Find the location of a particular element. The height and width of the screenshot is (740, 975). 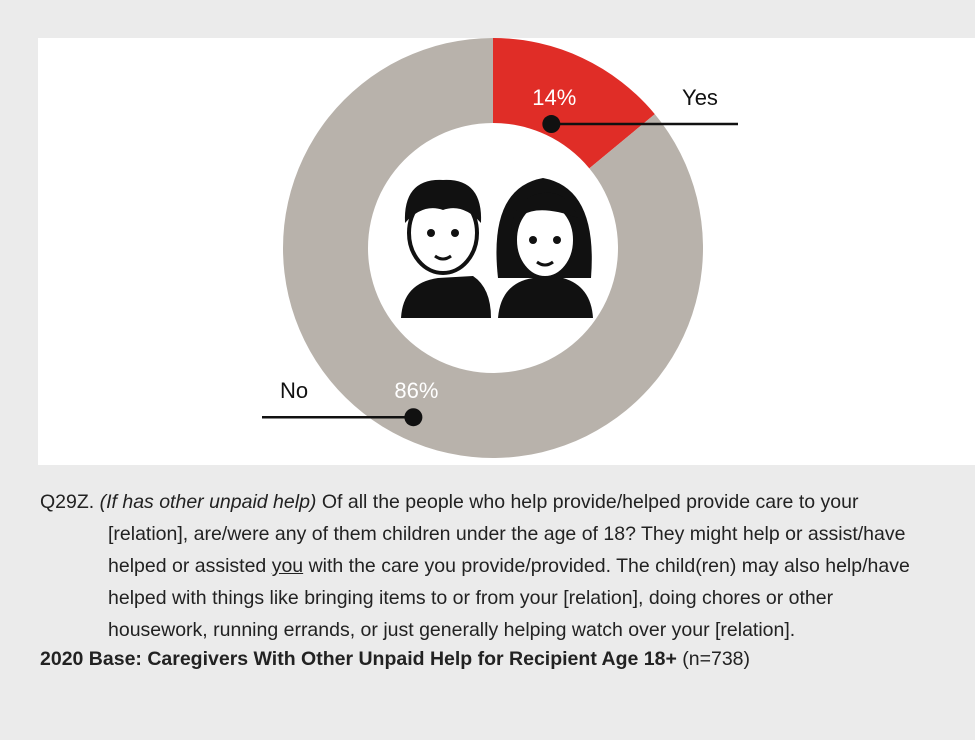

question-emphasis: you is located at coordinates (287, 566).